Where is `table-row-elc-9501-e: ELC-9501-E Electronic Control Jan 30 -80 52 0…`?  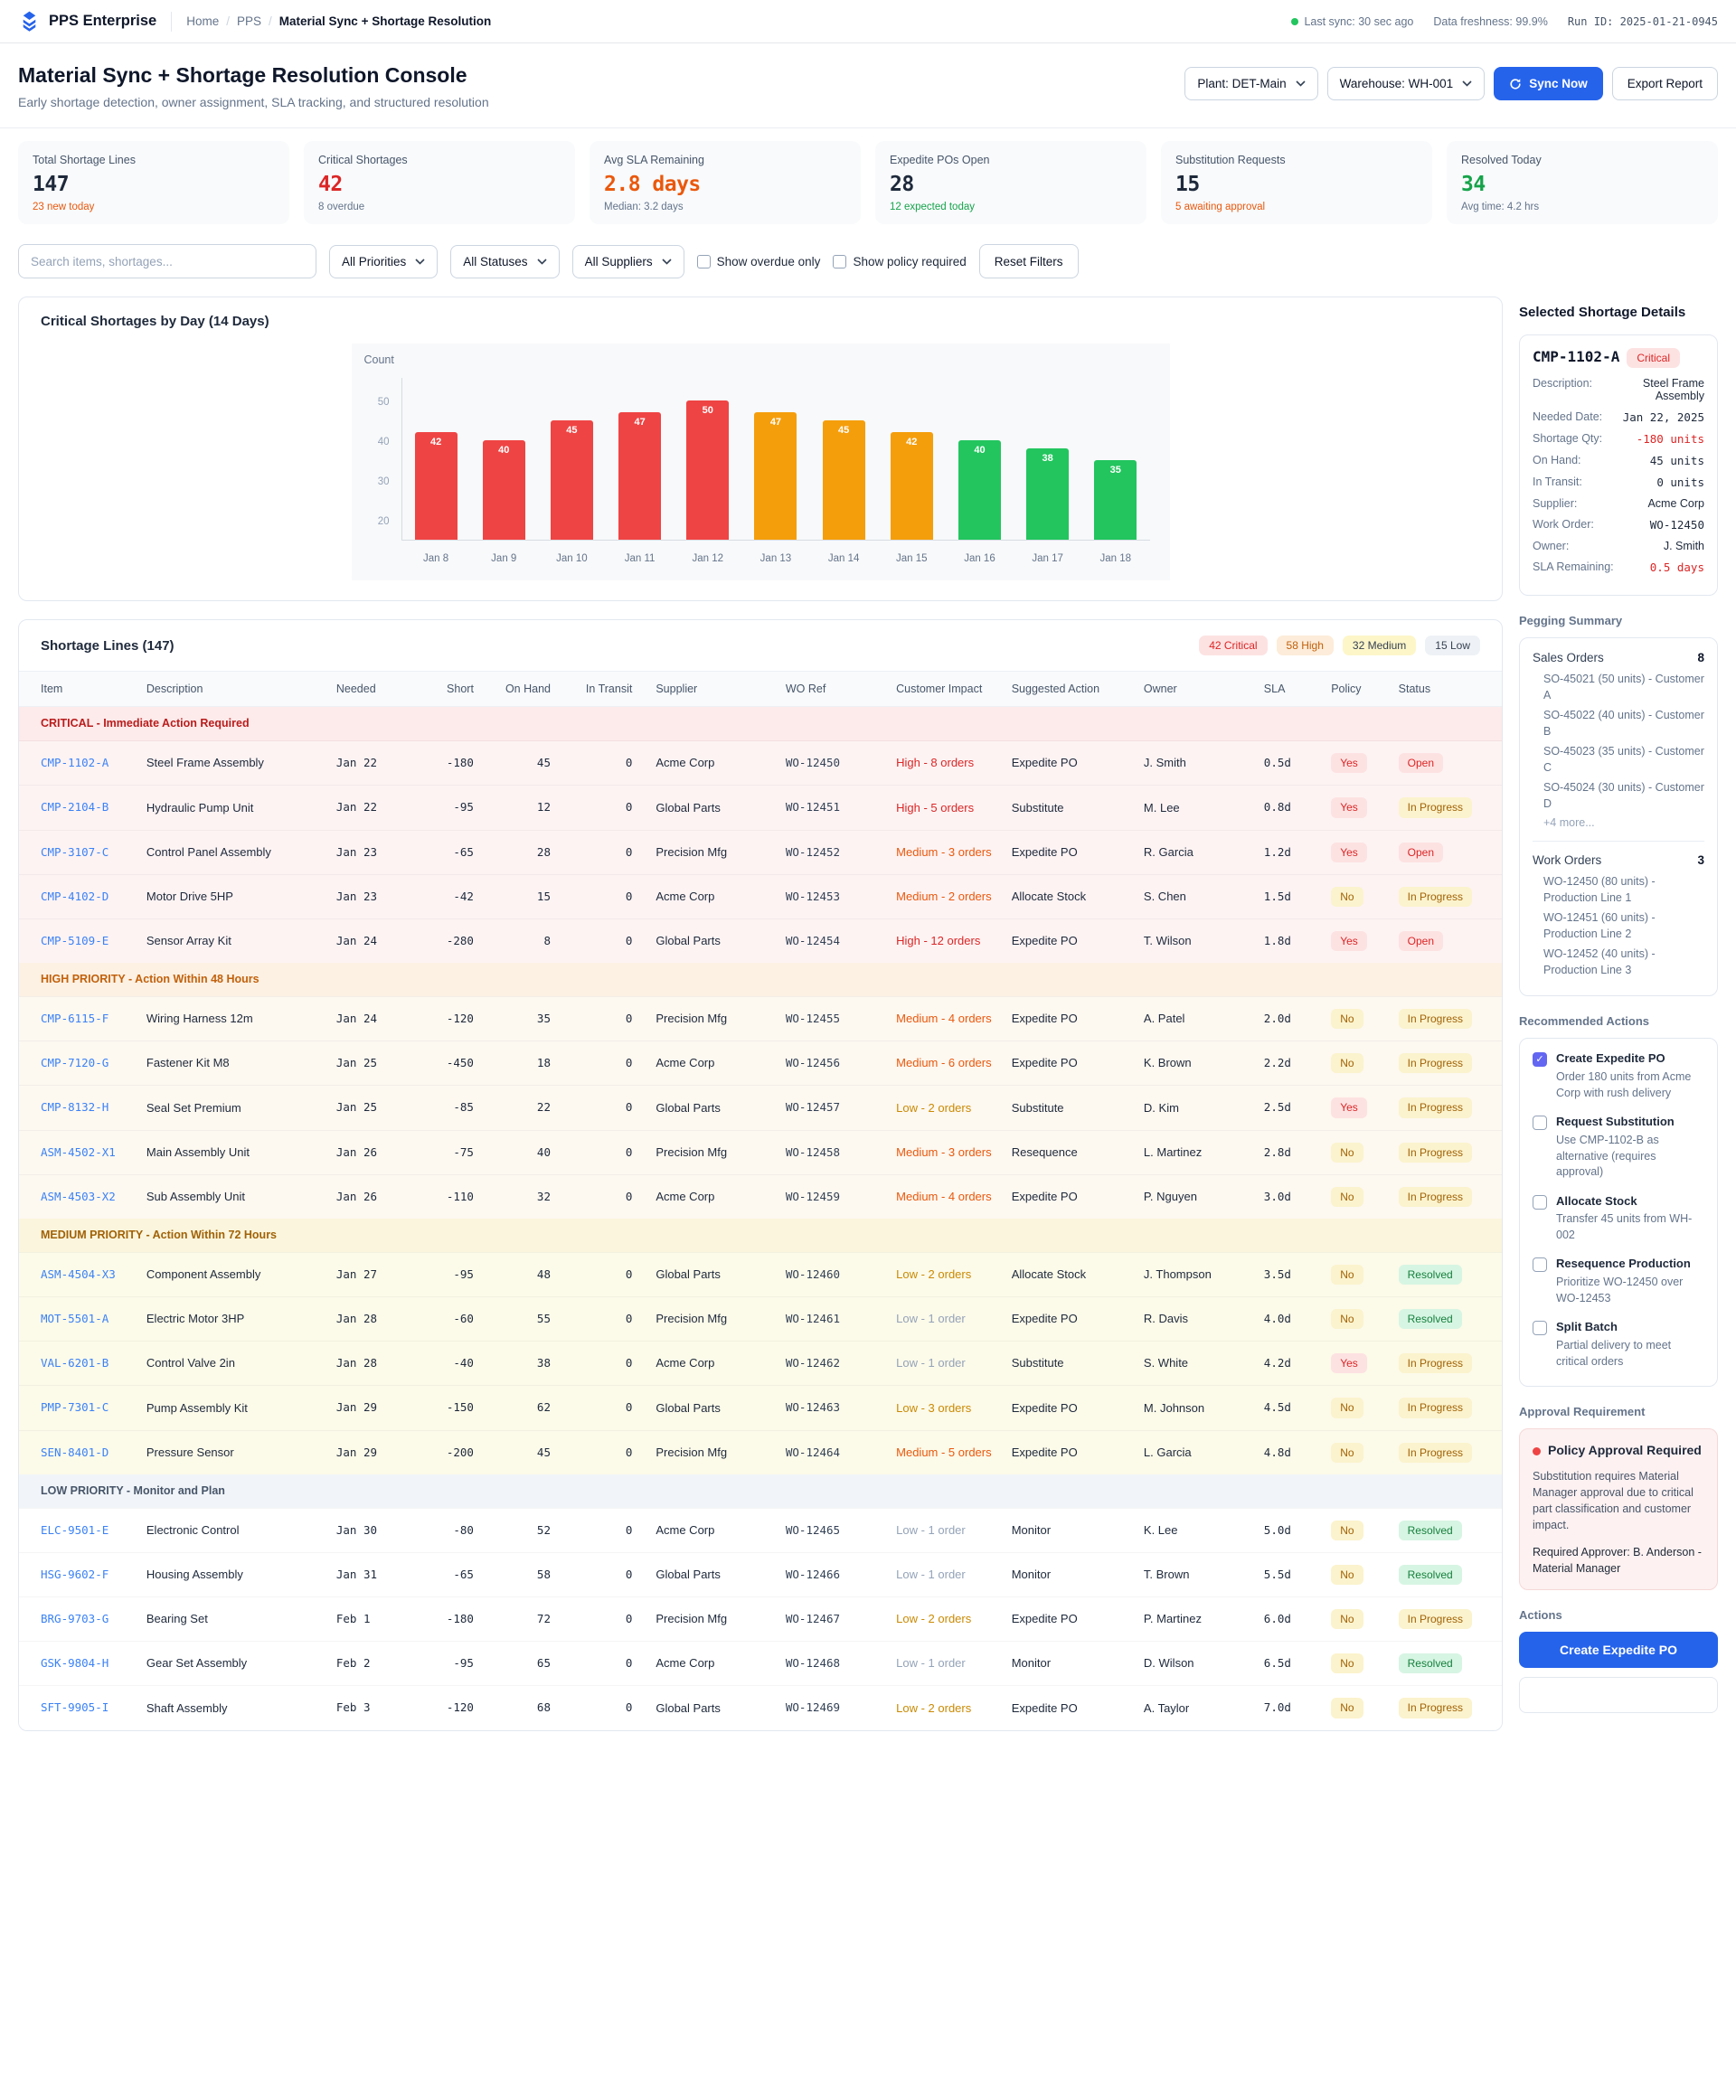
table-row-elc-9501-e: ELC-9501-E Electronic Control Jan 30 -80 52 0… is located at coordinates (761, 1530).